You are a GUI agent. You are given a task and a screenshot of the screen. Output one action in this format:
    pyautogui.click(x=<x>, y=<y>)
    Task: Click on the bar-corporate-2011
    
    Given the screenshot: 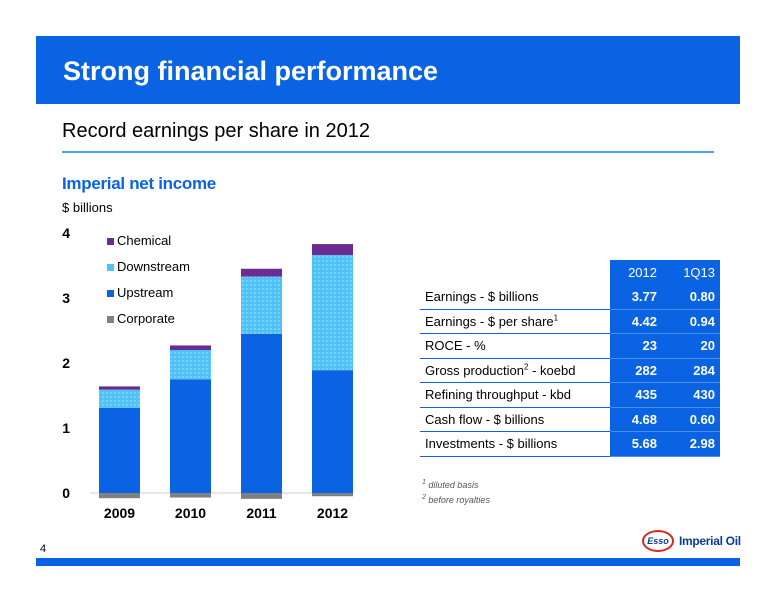 What is the action you would take?
    pyautogui.click(x=261, y=496)
    